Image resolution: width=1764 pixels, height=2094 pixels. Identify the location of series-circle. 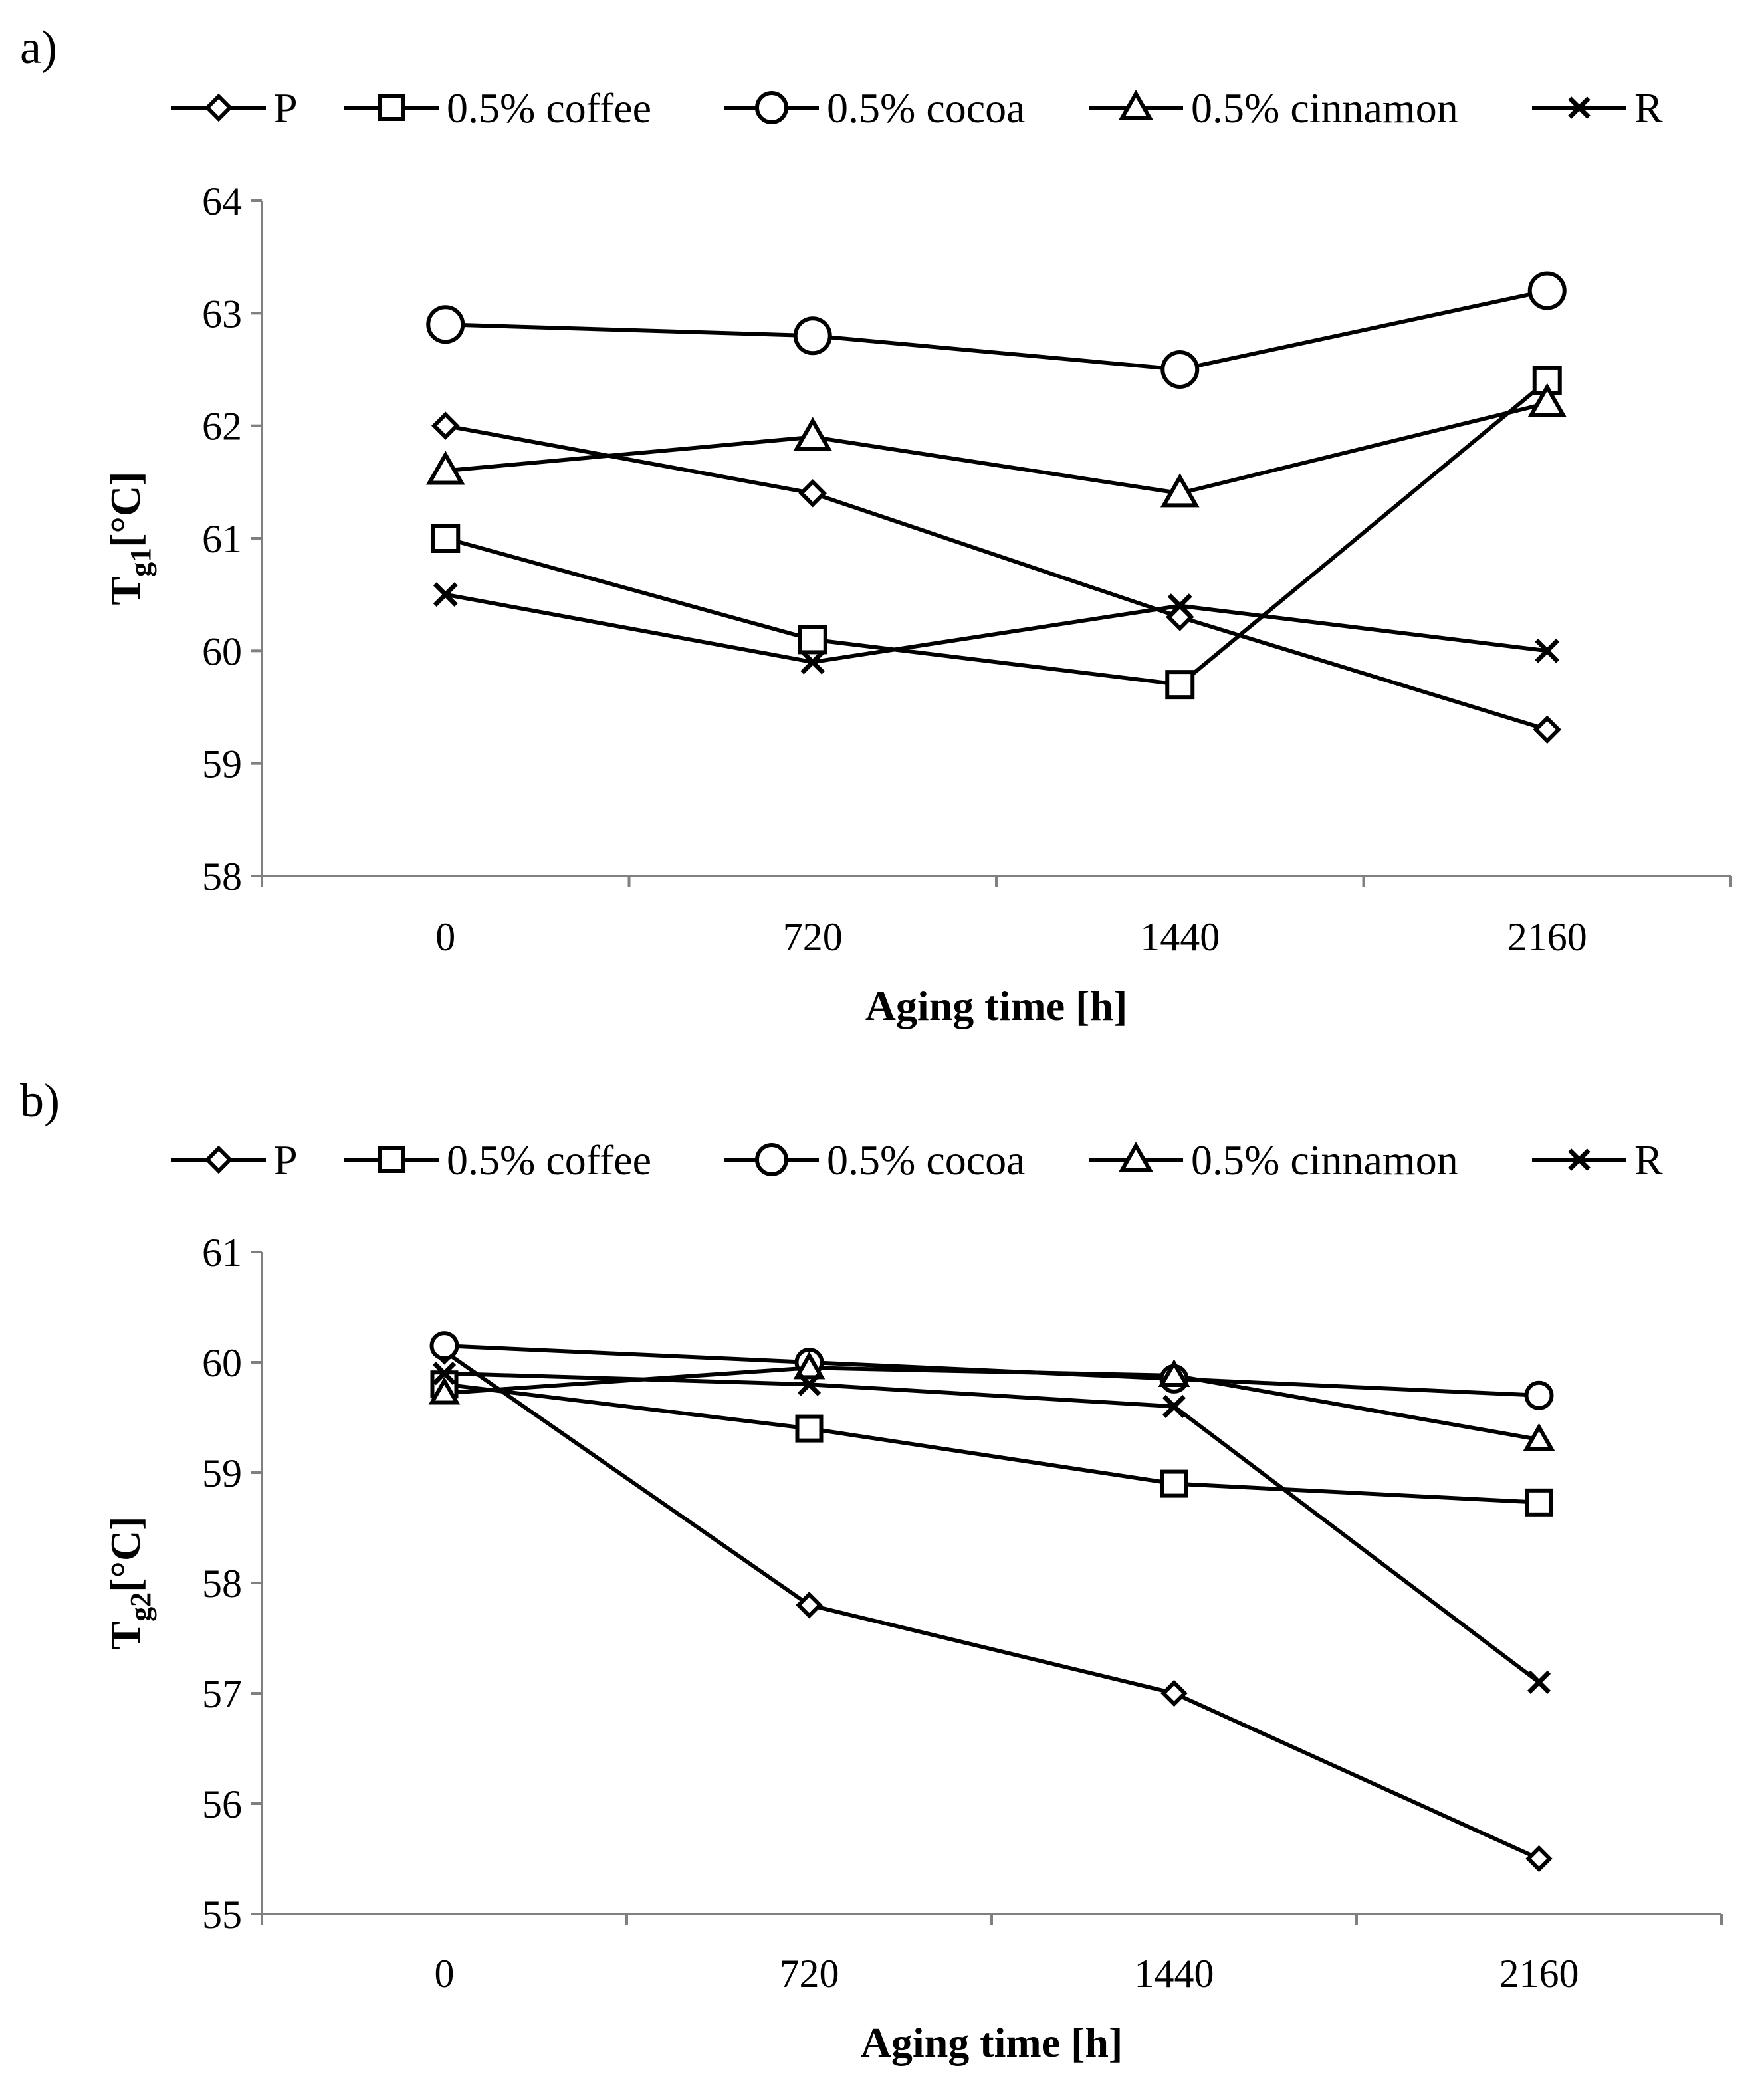
(997, 330).